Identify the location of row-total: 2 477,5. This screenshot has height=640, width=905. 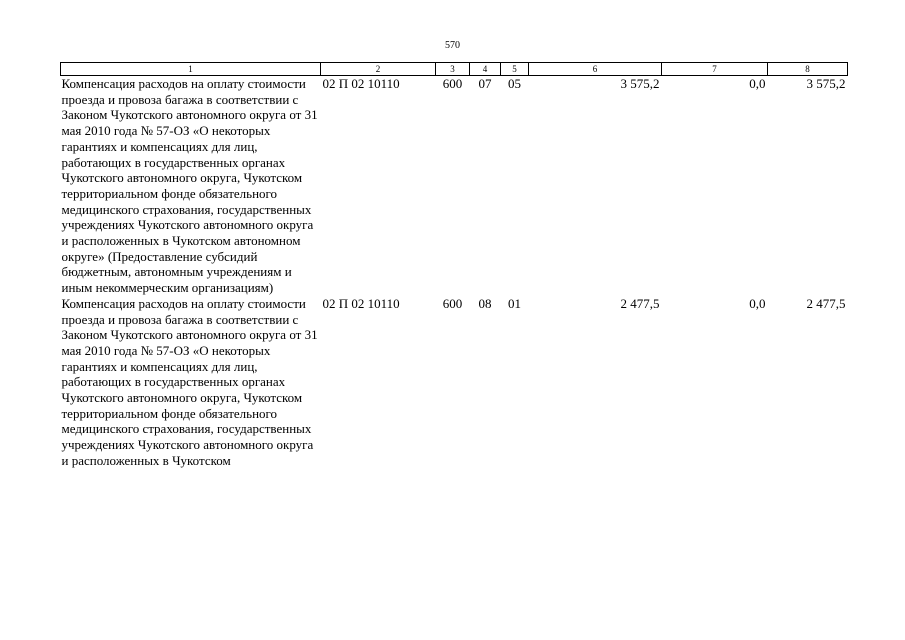
(640, 303).